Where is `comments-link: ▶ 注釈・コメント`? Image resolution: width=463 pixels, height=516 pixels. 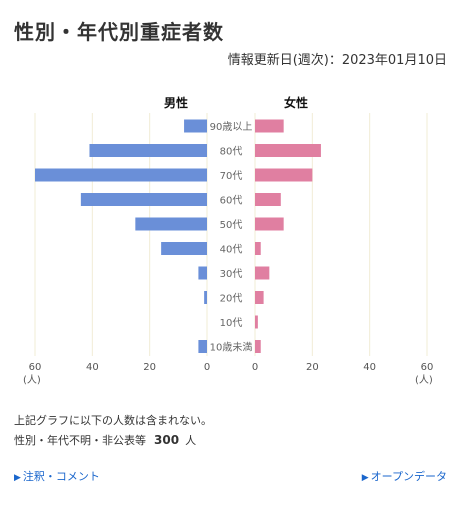 comments-link: ▶ 注釈・コメント is located at coordinates (57, 476).